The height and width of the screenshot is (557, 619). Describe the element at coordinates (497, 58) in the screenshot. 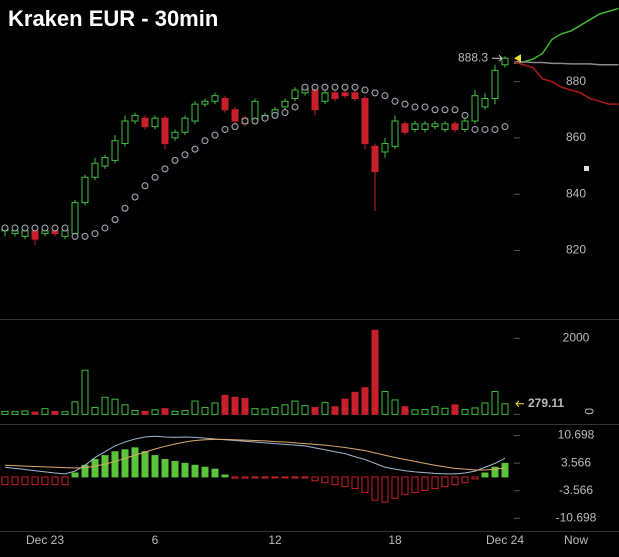

I see `last-price-arrow` at that location.